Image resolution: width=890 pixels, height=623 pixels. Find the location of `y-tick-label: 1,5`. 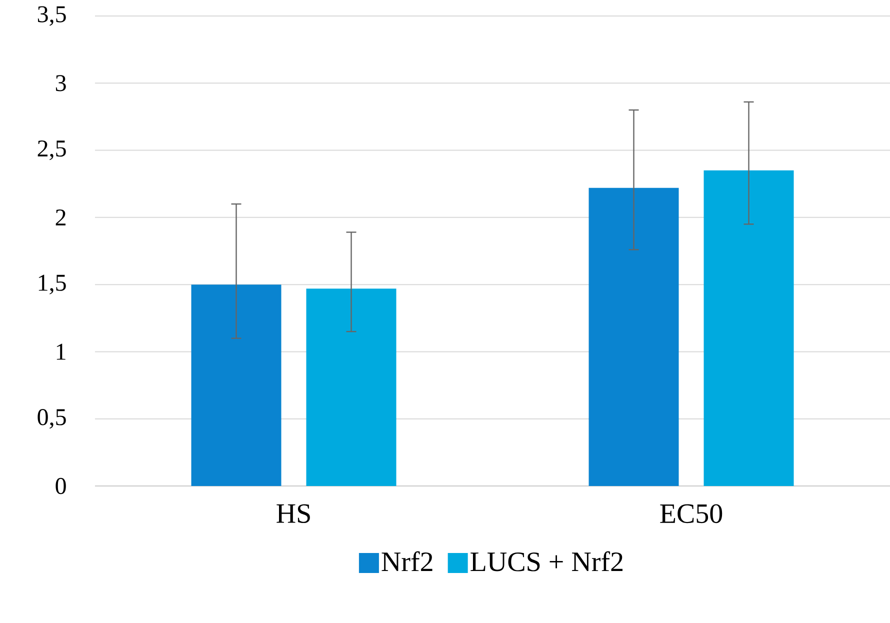

y-tick-label: 1,5 is located at coordinates (52, 284).